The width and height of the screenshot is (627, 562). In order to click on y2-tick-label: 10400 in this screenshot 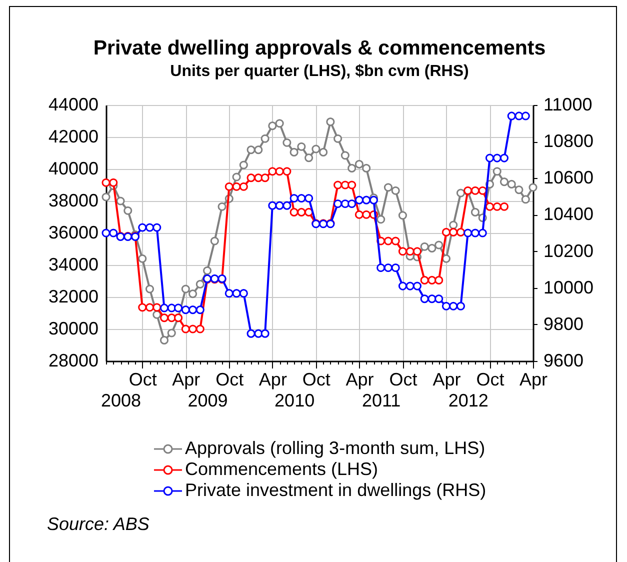, I will do `click(569, 214)`.